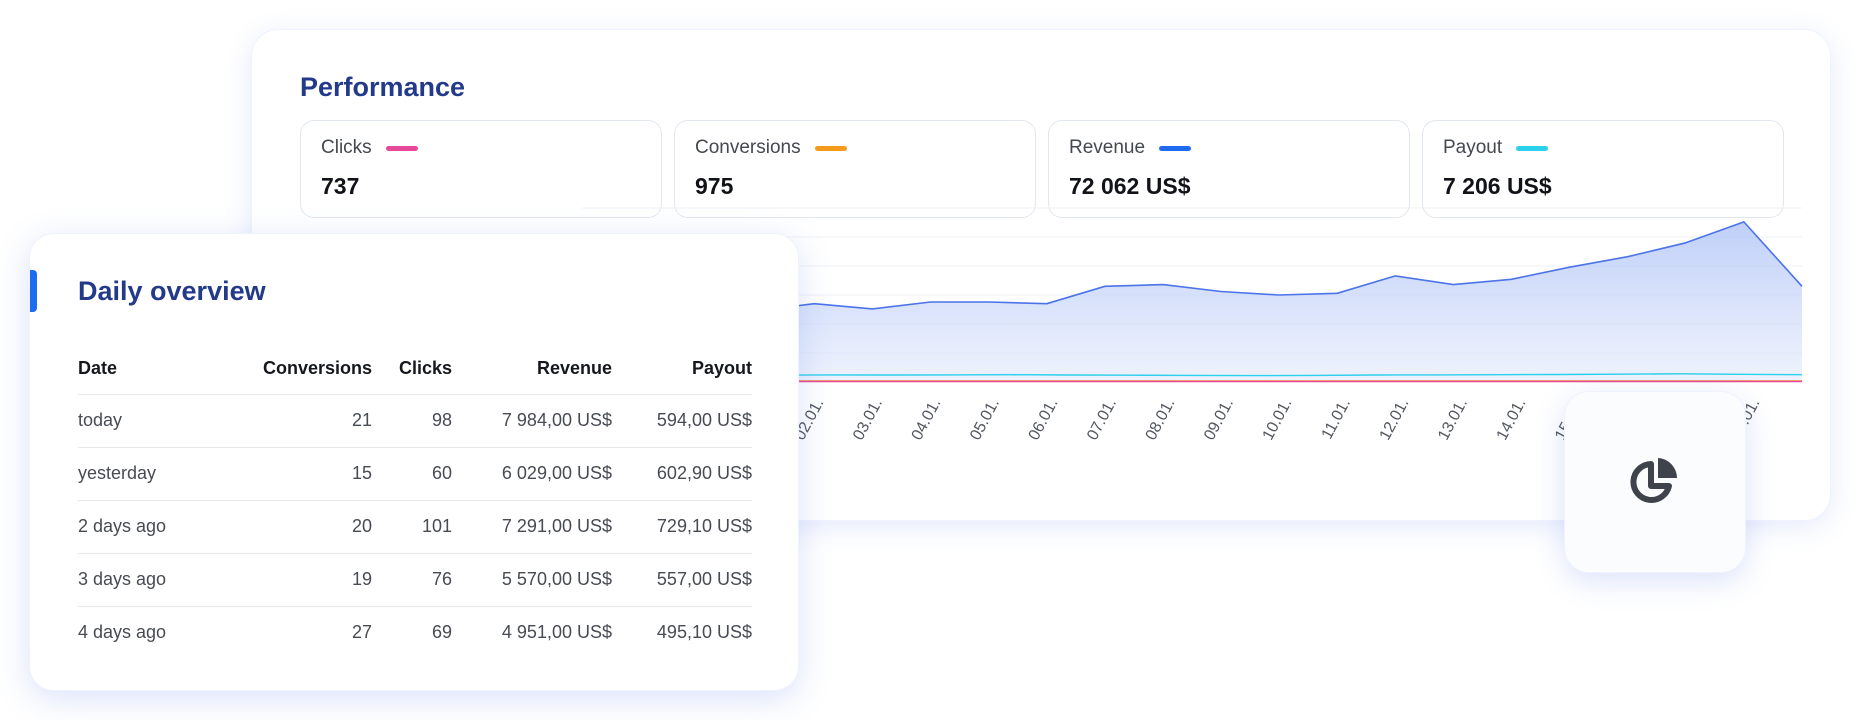  I want to click on cell-date: 2 days ago, so click(163, 527).